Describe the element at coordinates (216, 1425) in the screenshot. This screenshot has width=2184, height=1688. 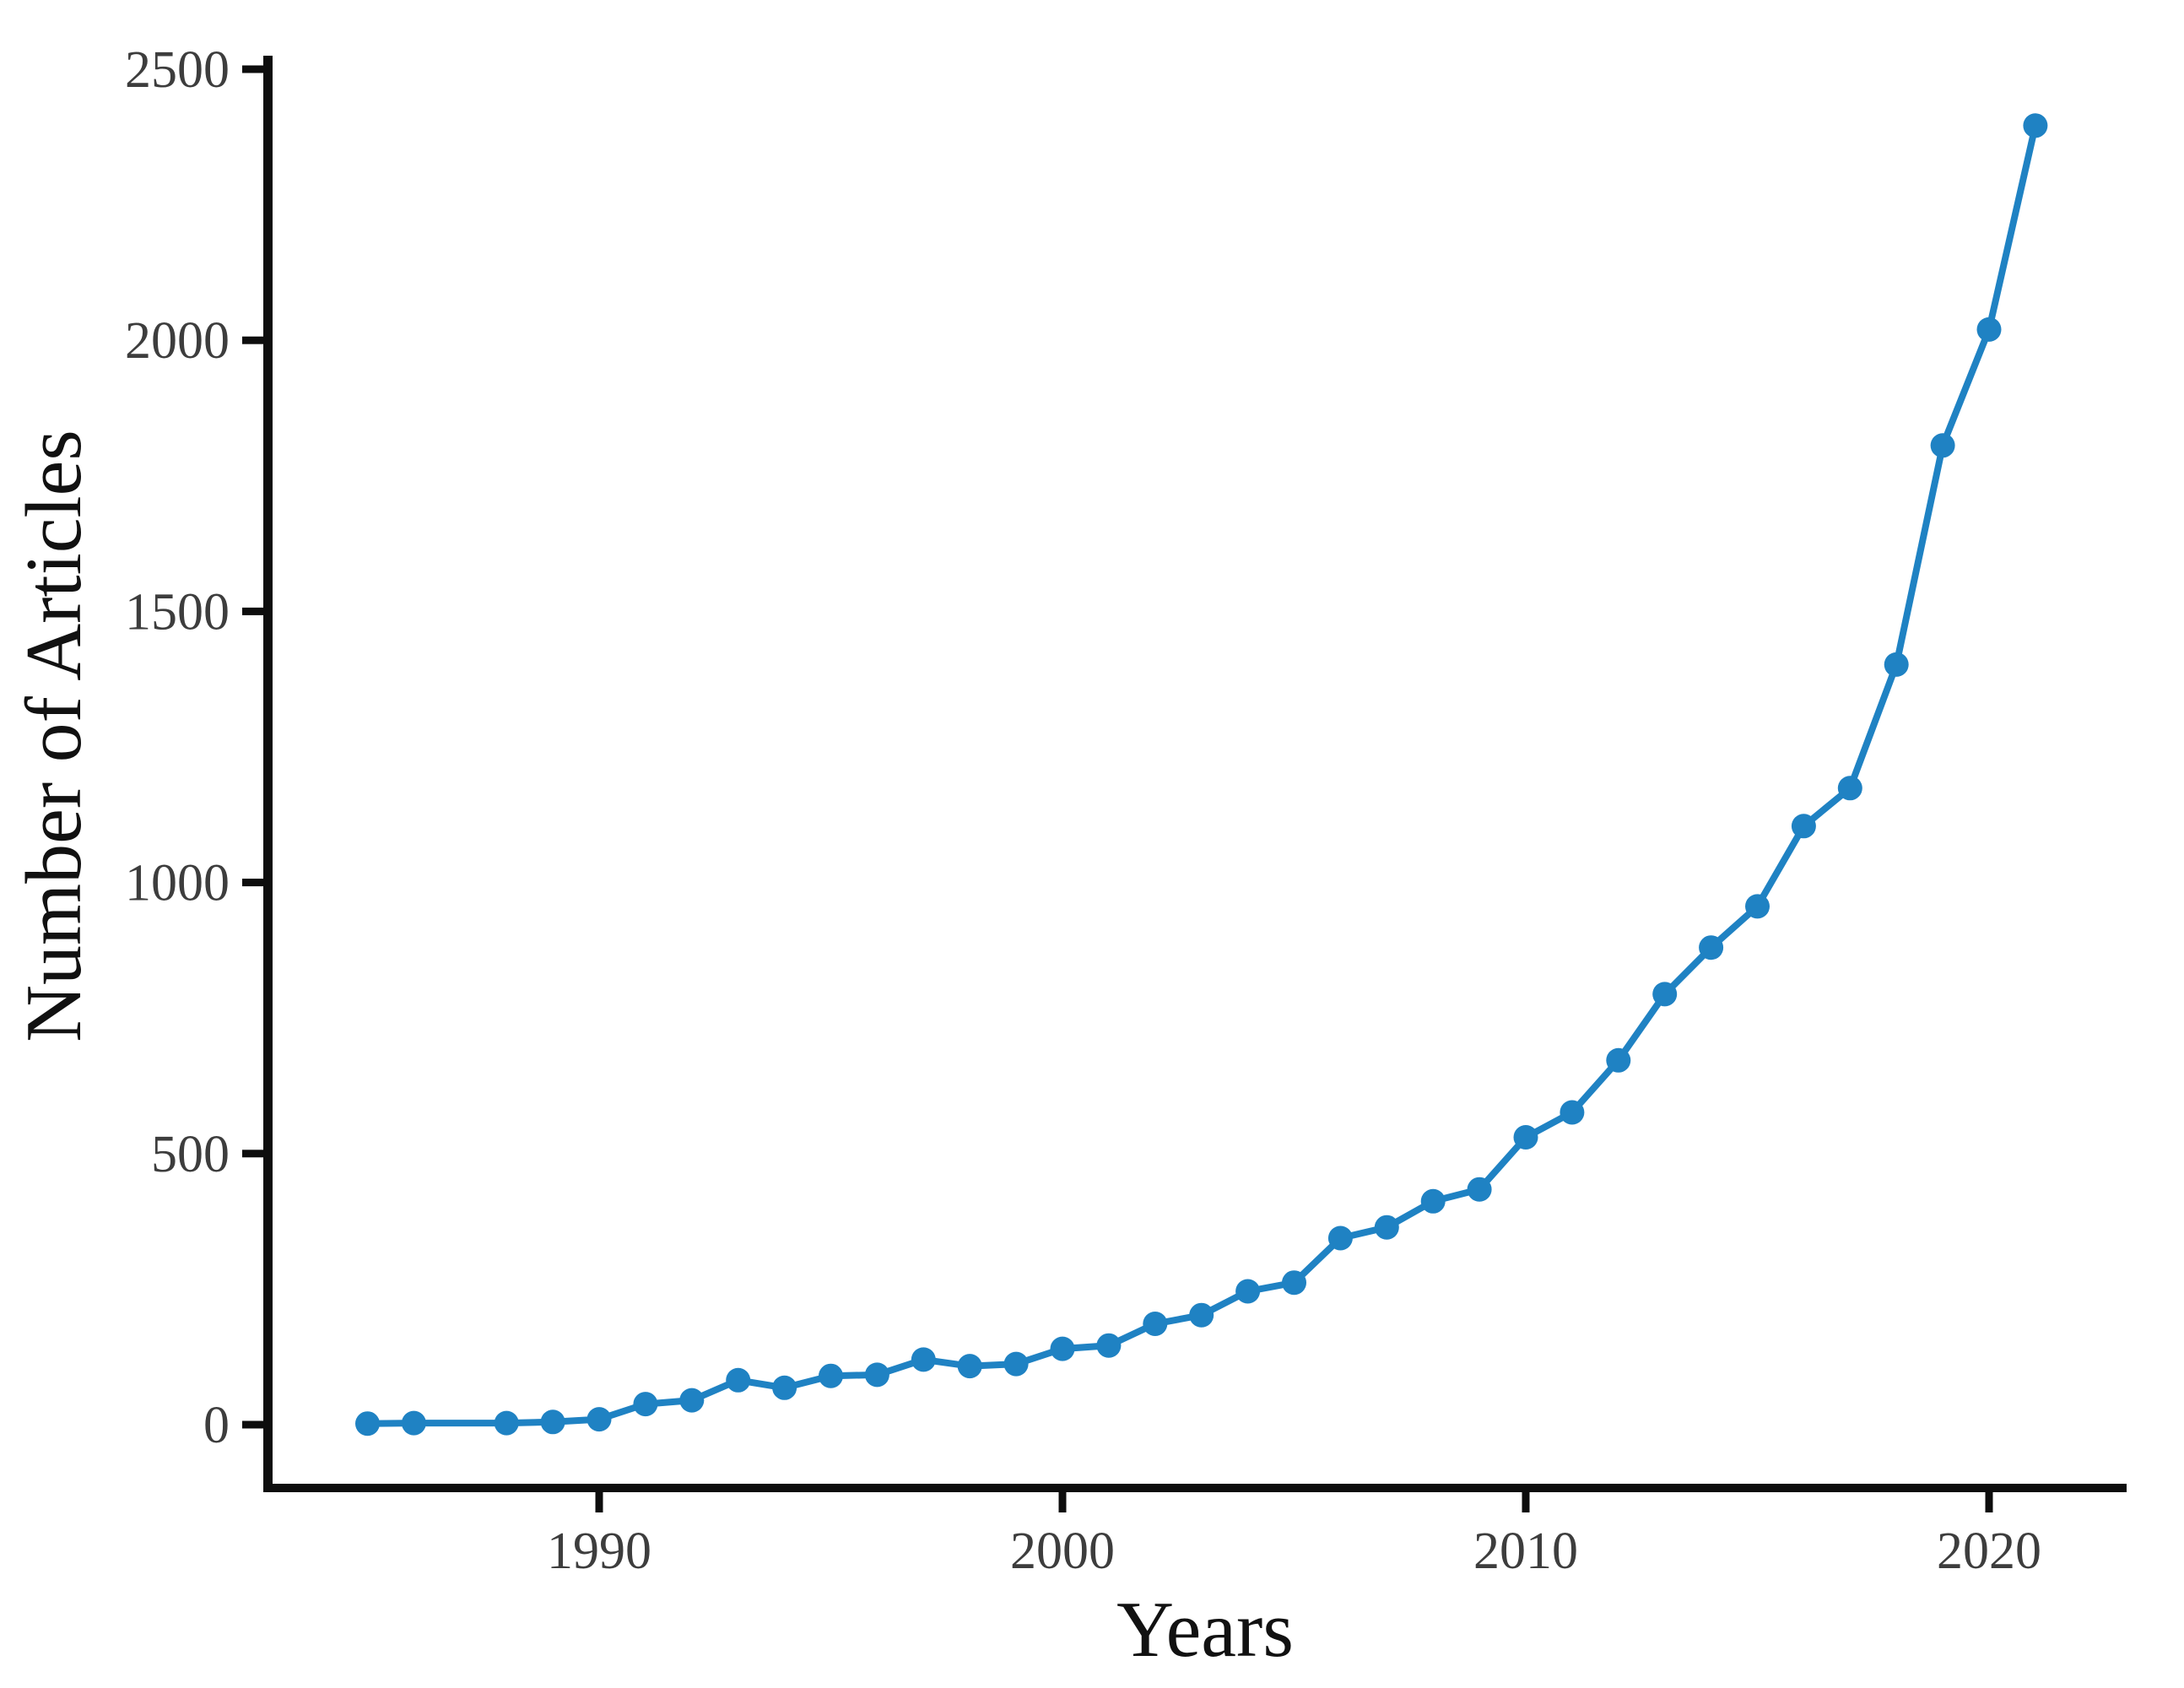
I see `y-tick-label: 0` at that location.